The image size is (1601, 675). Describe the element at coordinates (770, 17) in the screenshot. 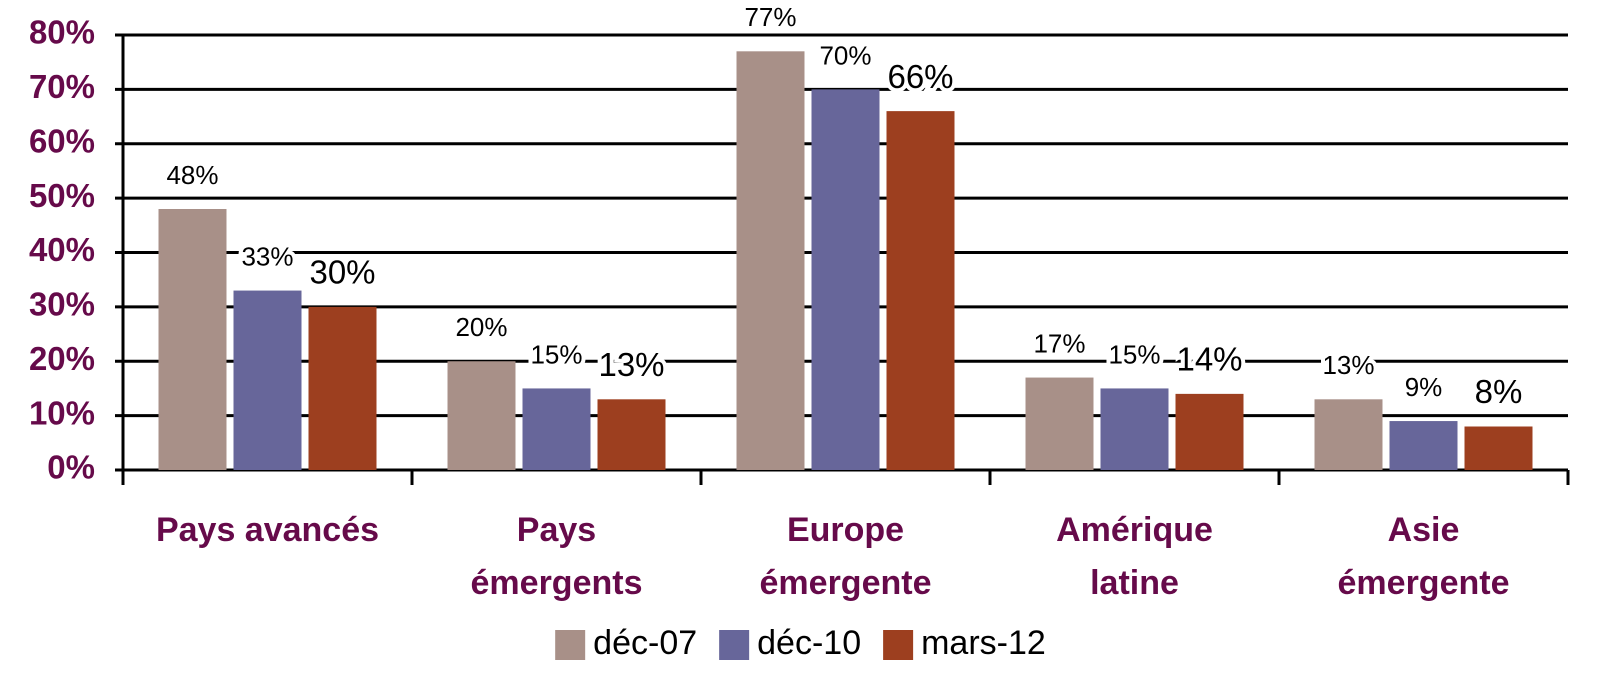

I see `value-label: 77%` at that location.